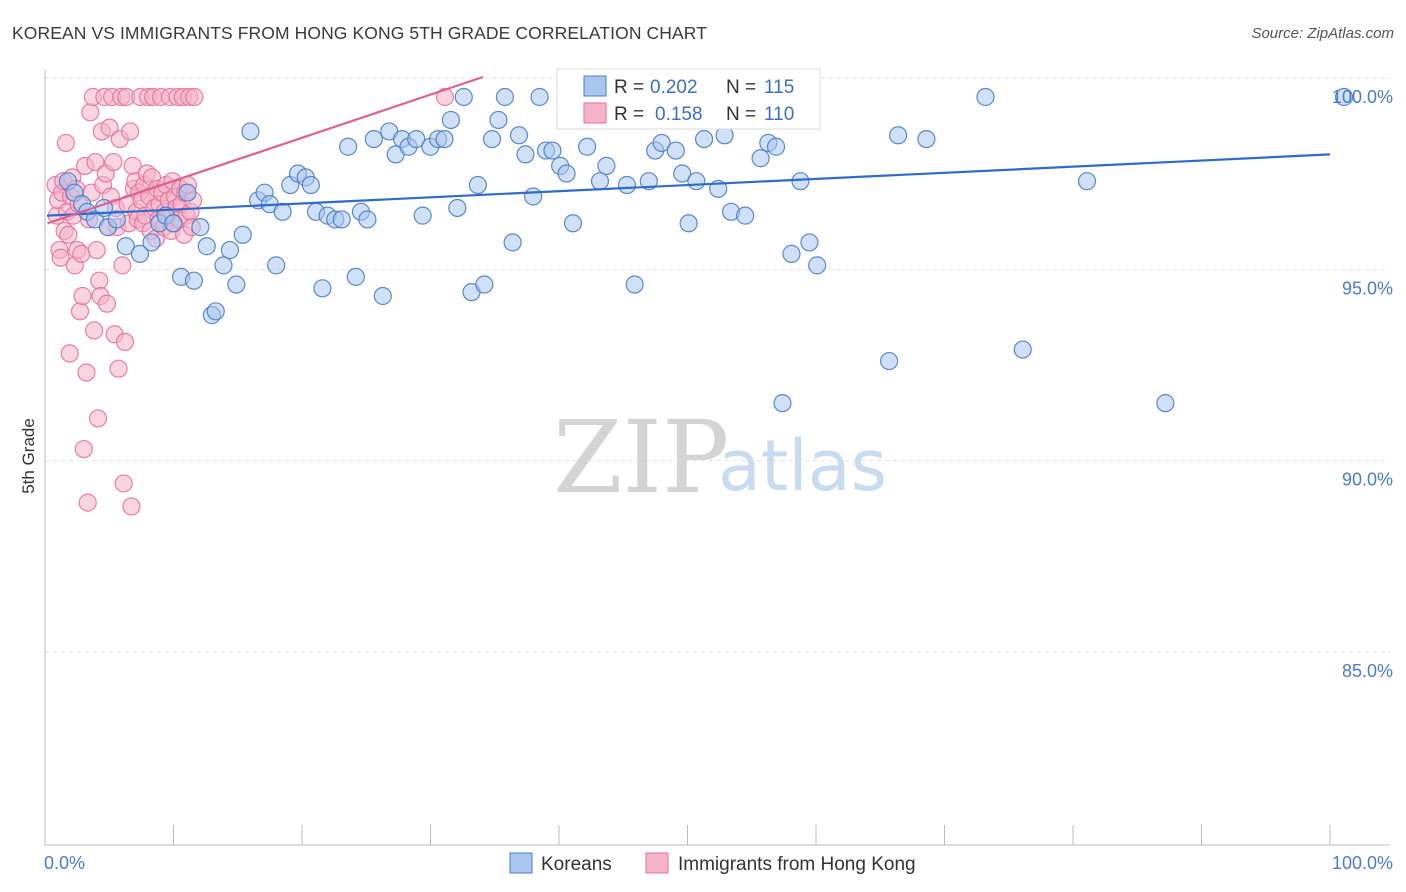 The image size is (1406, 892). I want to click on x-tick-label-end: 100.0%, so click(1362, 863).